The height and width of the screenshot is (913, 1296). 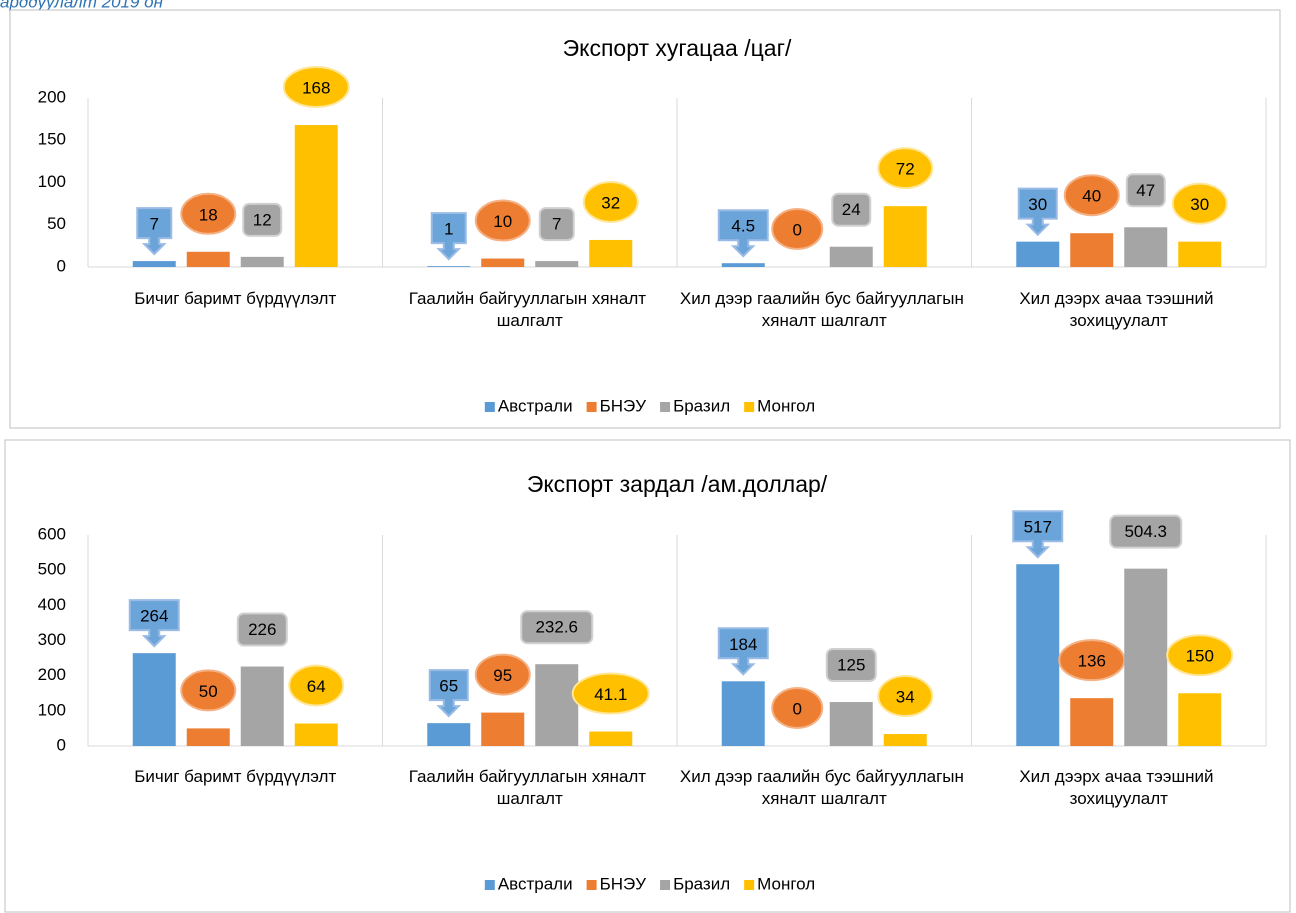 What do you see at coordinates (905, 168) in the screenshot?
I see `data-callout: 72` at bounding box center [905, 168].